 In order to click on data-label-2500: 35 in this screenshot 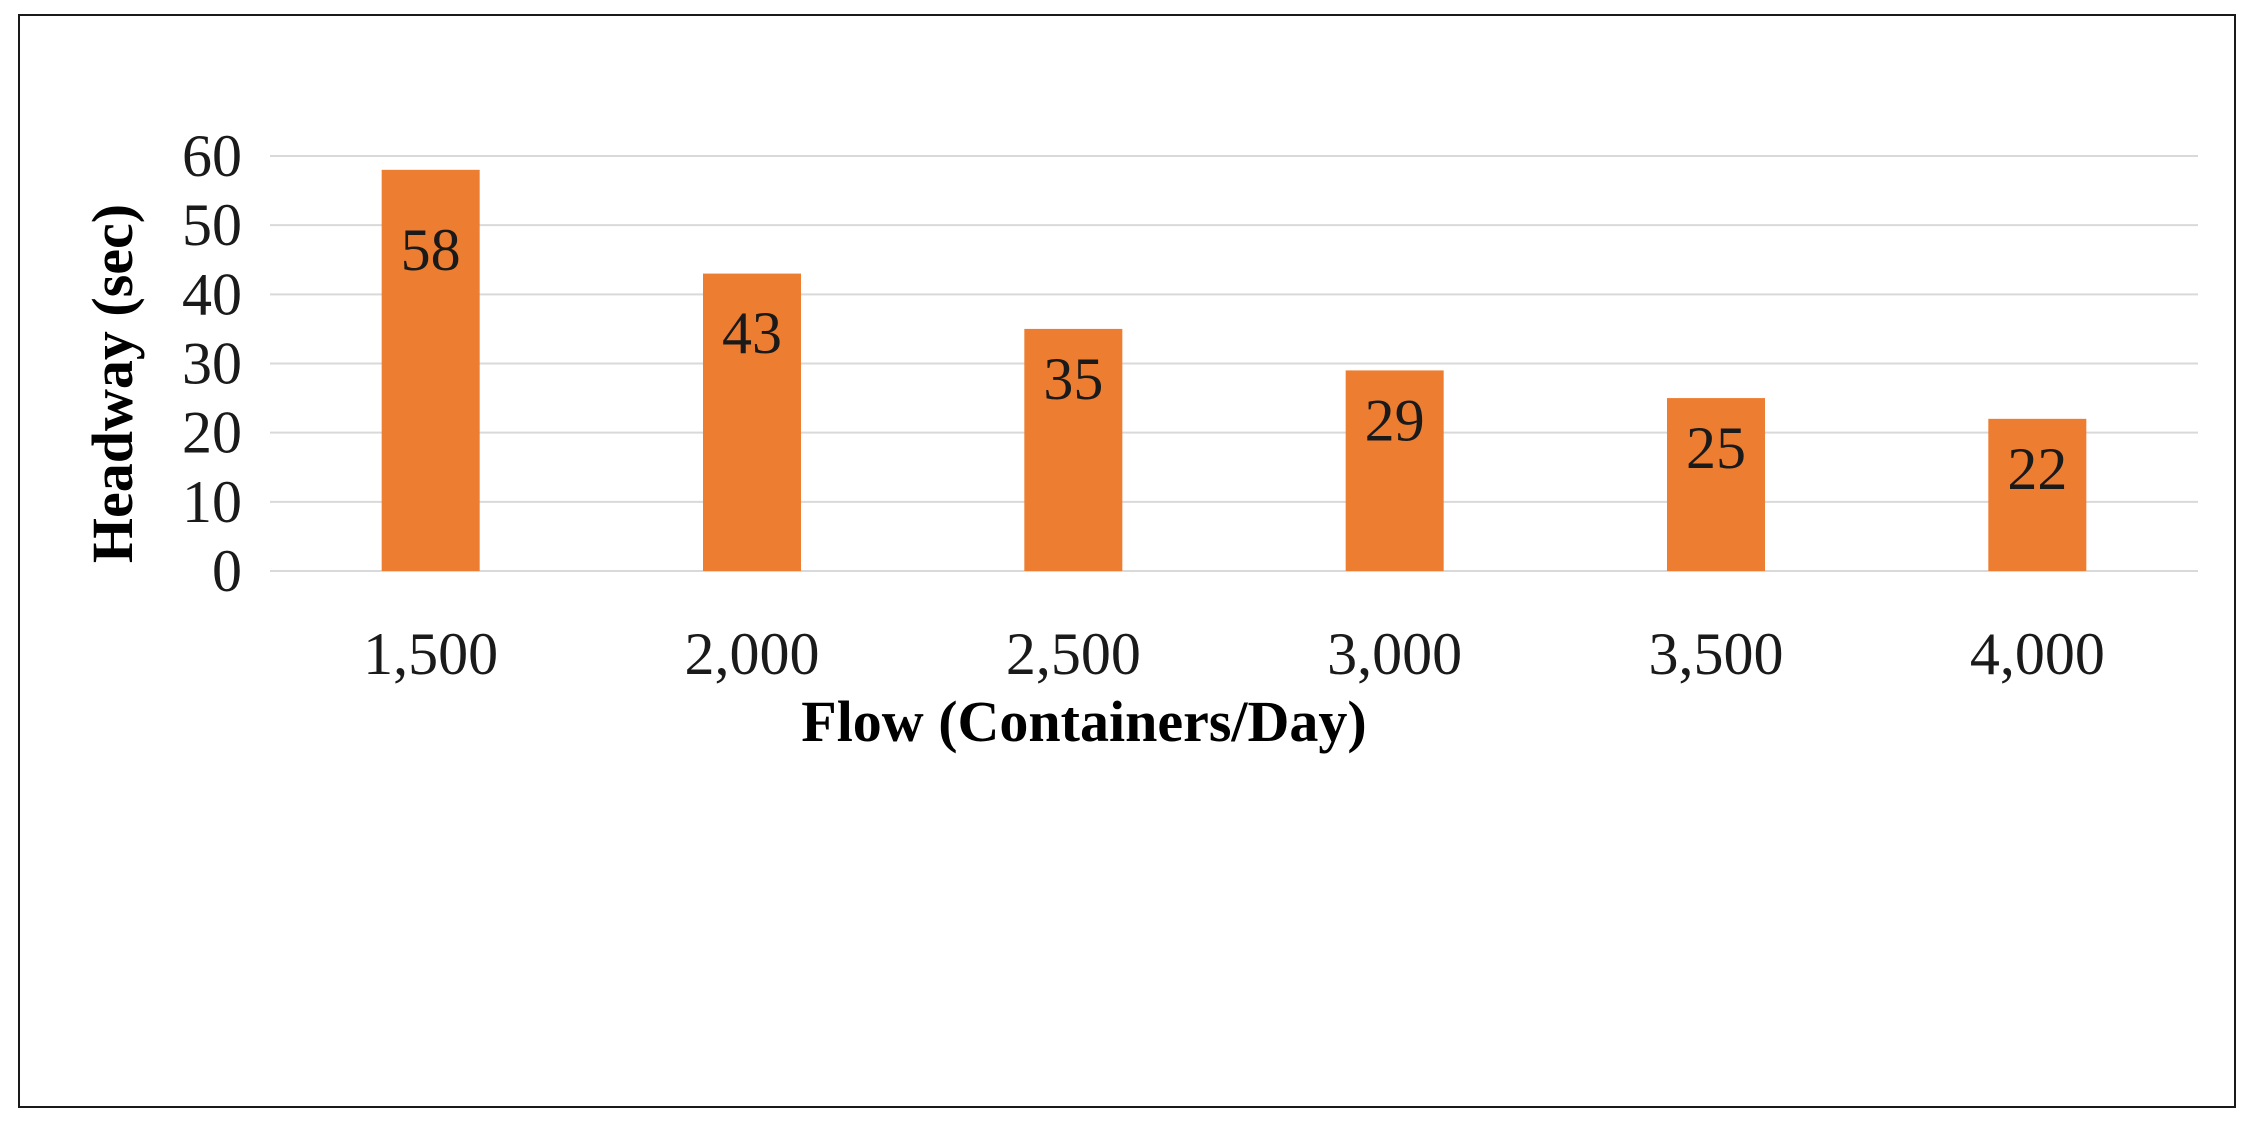, I will do `click(1073, 379)`.